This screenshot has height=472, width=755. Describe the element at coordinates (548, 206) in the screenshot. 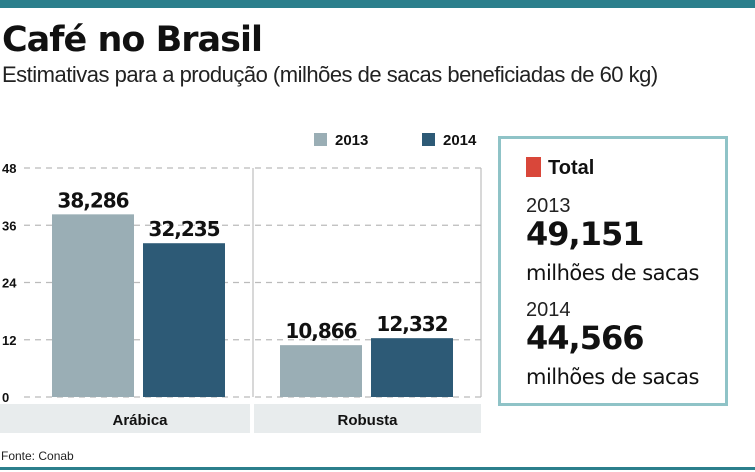

I see `total-year-2013: 2013` at that location.